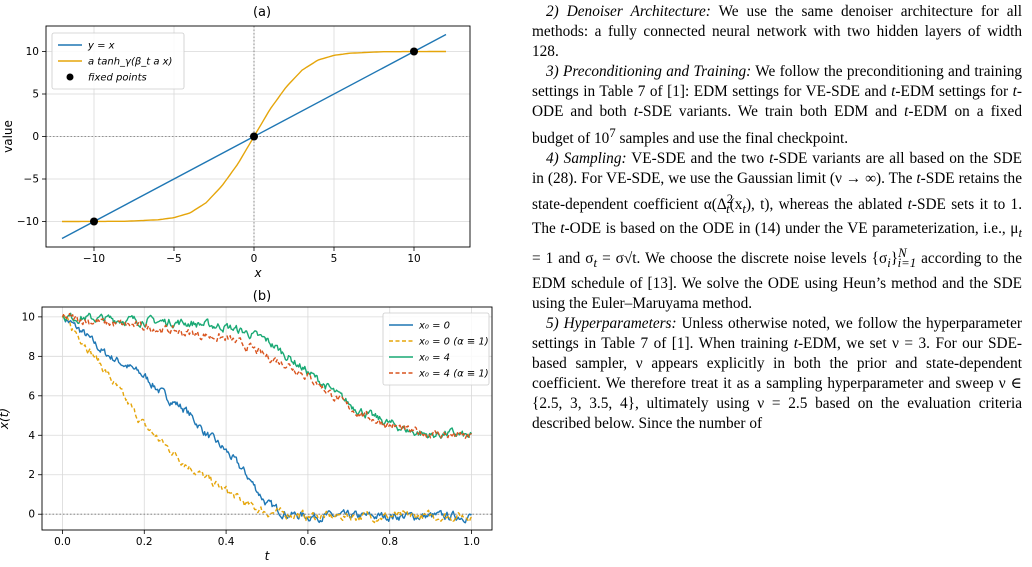 Image resolution: width=1032 pixels, height=567 pixels. What do you see at coordinates (31, 180) in the screenshot?
I see `y-tick-label: −5` at bounding box center [31, 180].